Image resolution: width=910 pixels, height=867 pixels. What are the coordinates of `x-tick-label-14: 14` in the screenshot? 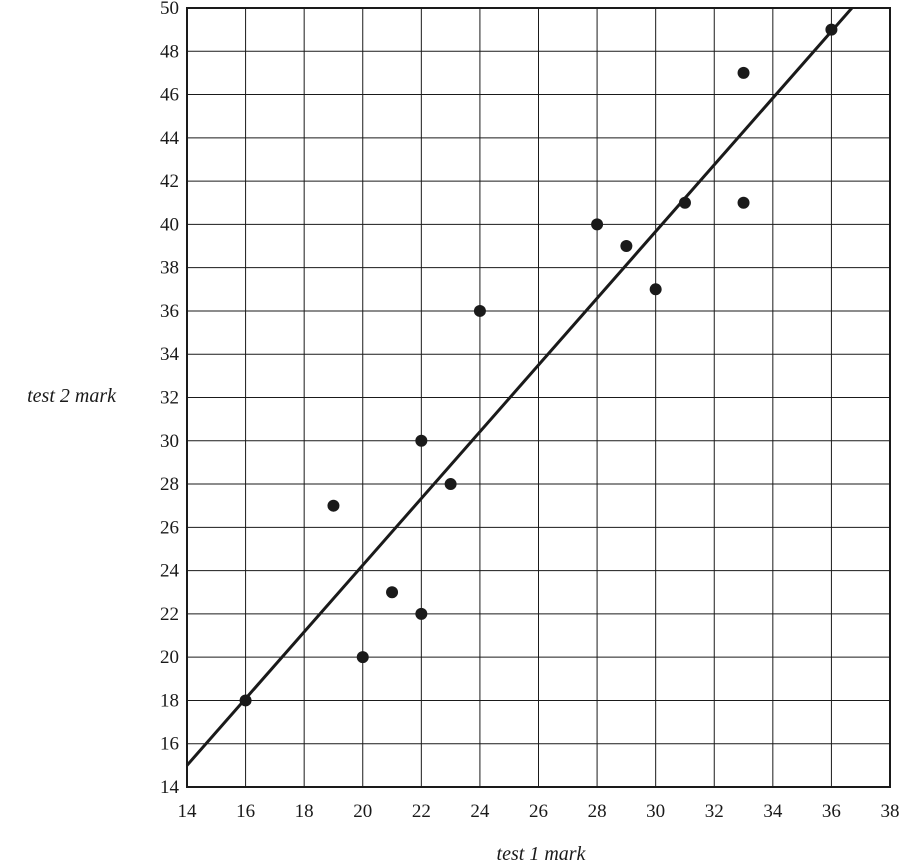 It's located at (188, 811).